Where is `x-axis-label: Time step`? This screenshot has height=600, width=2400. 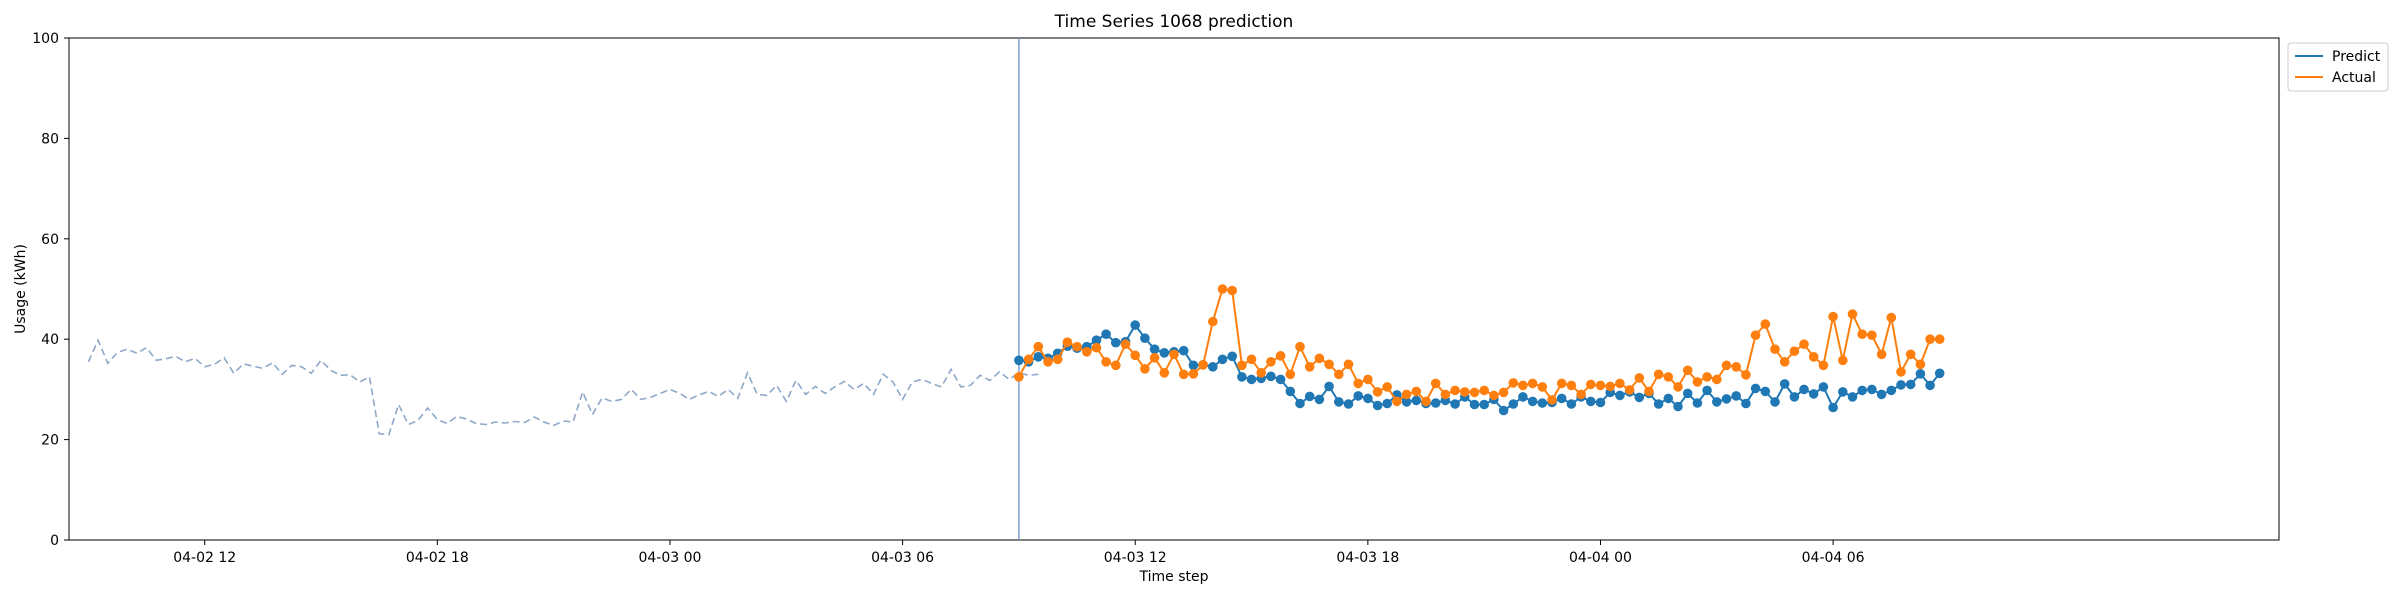
x-axis-label: Time step is located at coordinates (1174, 577).